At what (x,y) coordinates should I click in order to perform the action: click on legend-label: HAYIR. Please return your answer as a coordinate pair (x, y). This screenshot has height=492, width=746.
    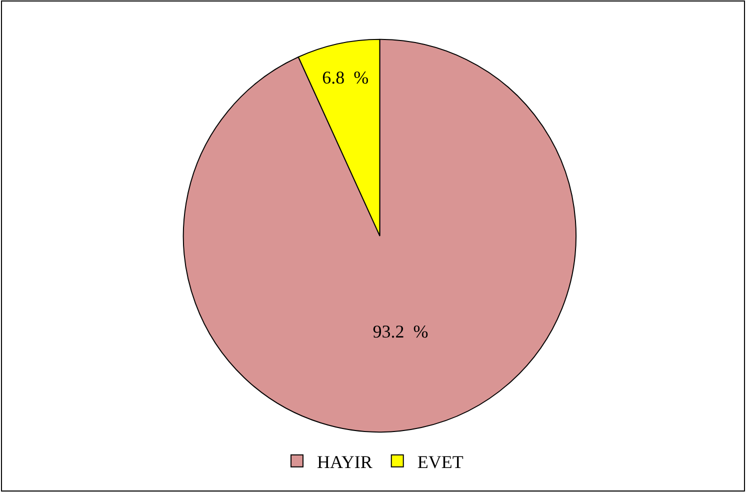
    Looking at the image, I should click on (344, 462).